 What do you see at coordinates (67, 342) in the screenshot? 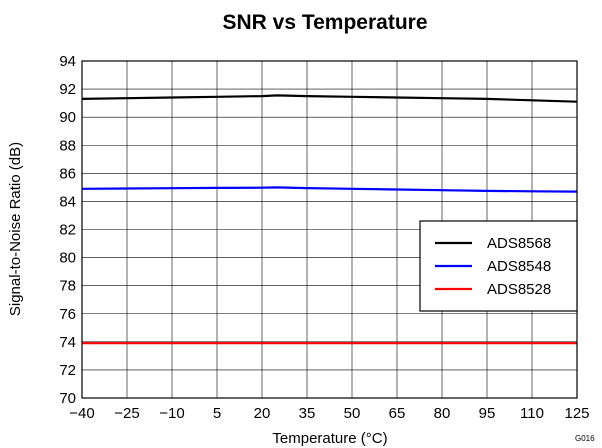
I see `y-tick-label: 74` at bounding box center [67, 342].